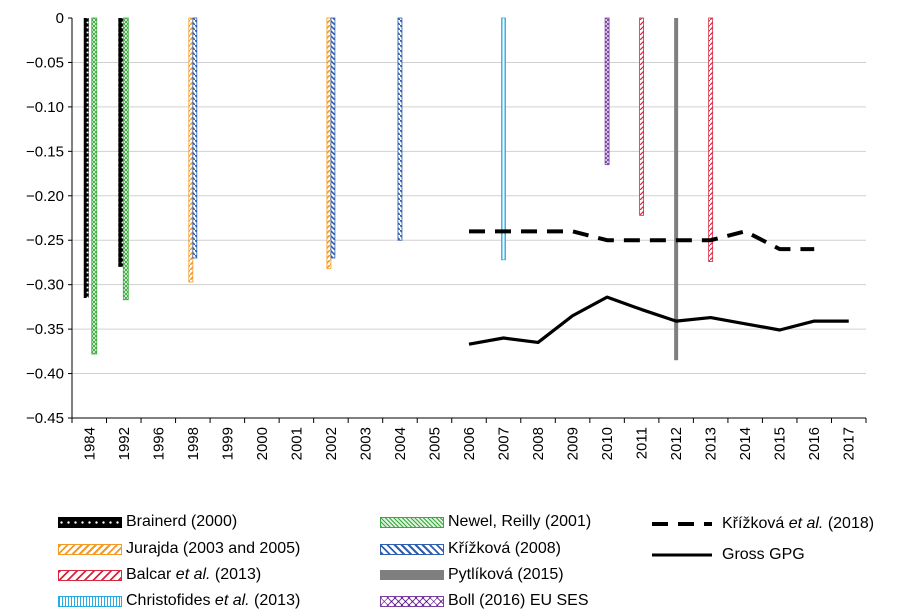  I want to click on x-tick-label: 1992, so click(124, 443).